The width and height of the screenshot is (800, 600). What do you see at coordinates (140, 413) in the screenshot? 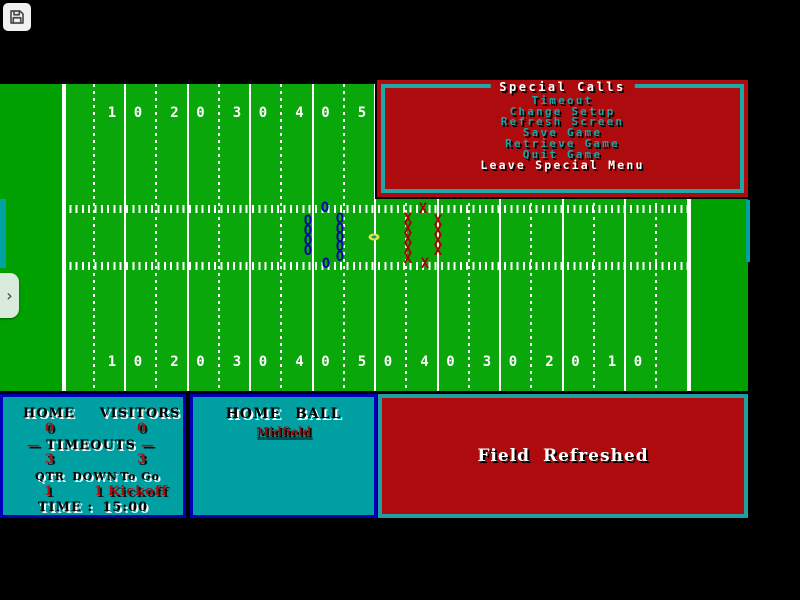
I see `visitors-label: VISITORS` at bounding box center [140, 413].